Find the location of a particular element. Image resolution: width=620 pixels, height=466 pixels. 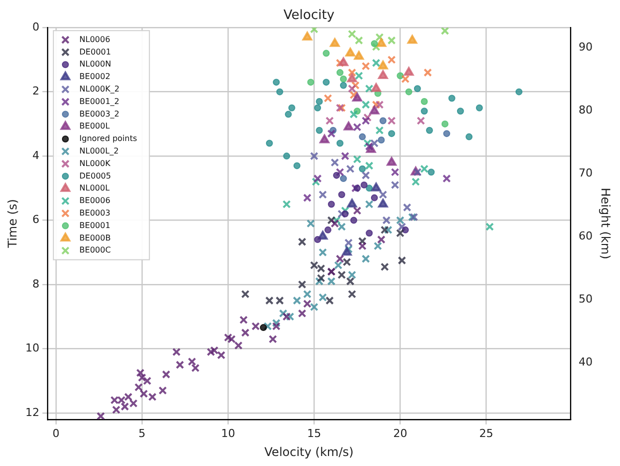

x-tick-label: 10 is located at coordinates (228, 433).